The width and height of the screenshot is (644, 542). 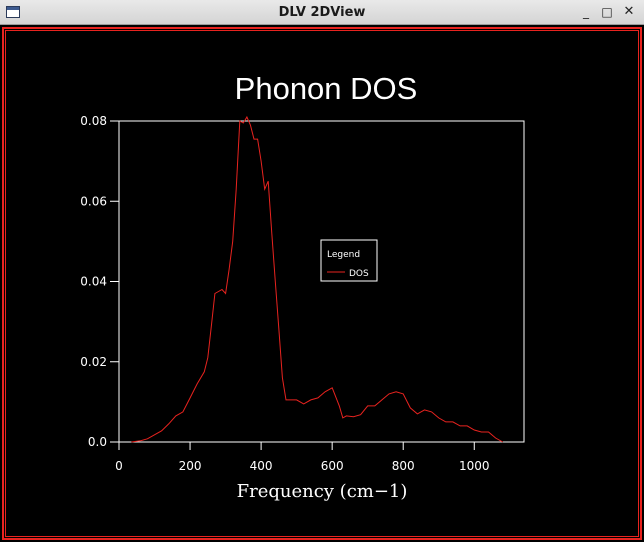 What do you see at coordinates (302, 457) in the screenshot?
I see `x-axis-ticks: 0 200 400 600 800 1000` at bounding box center [302, 457].